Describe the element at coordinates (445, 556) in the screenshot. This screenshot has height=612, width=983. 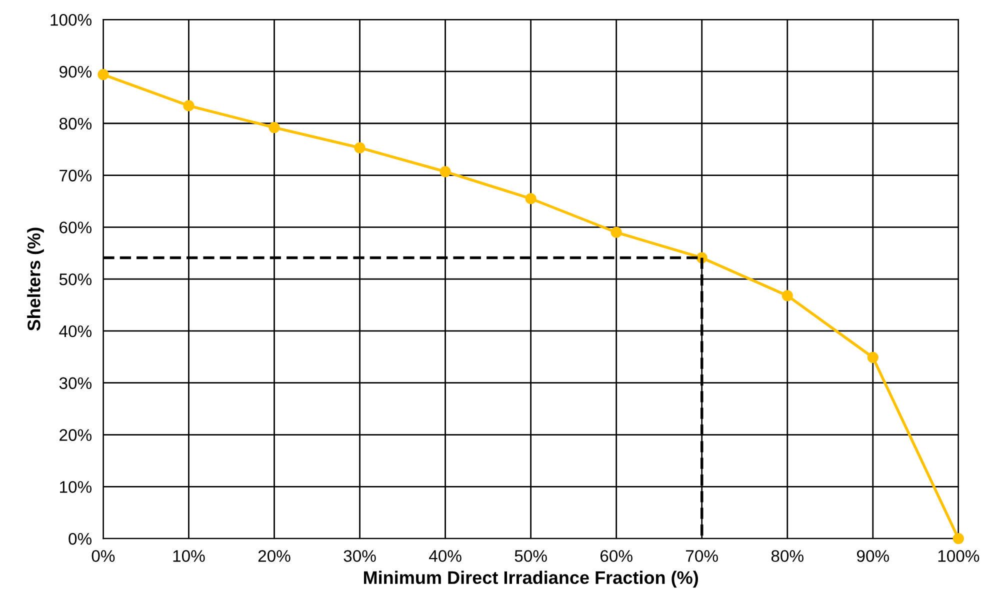
I see `x-tick-label: 40%` at that location.